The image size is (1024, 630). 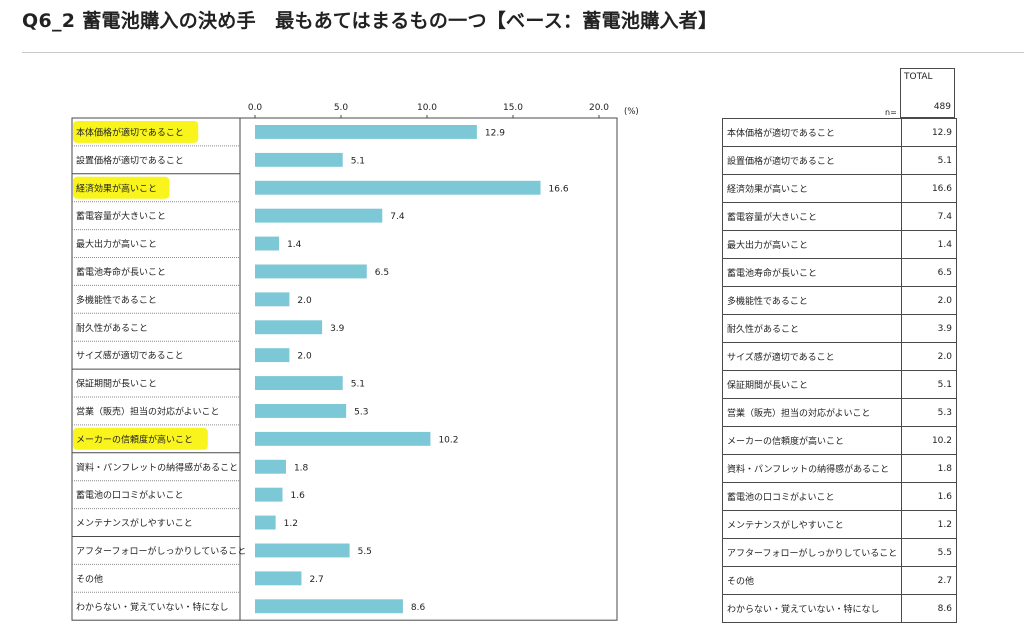 I want to click on table-value-cell: 12.9, so click(x=929, y=132).